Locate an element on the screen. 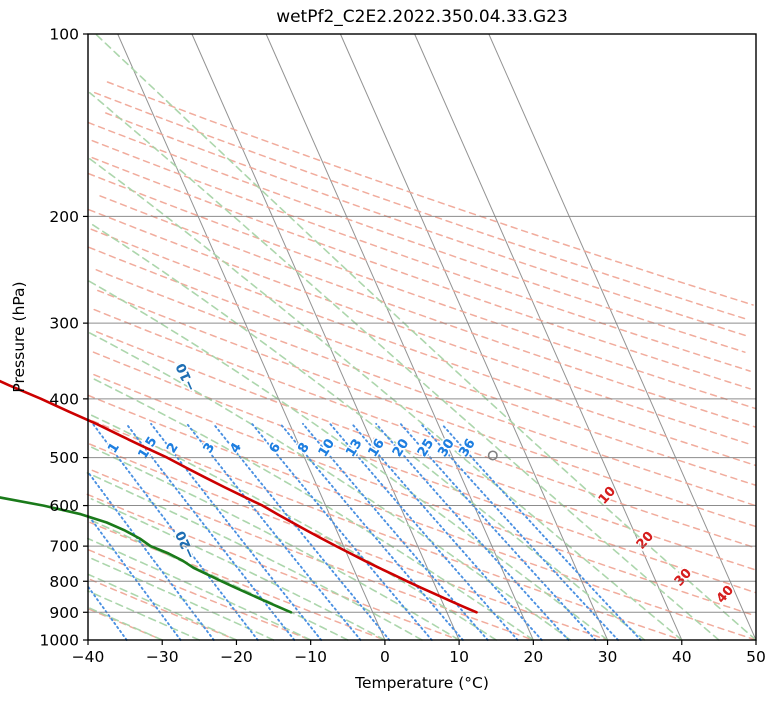  x-tick-label: 20 is located at coordinates (533, 657).